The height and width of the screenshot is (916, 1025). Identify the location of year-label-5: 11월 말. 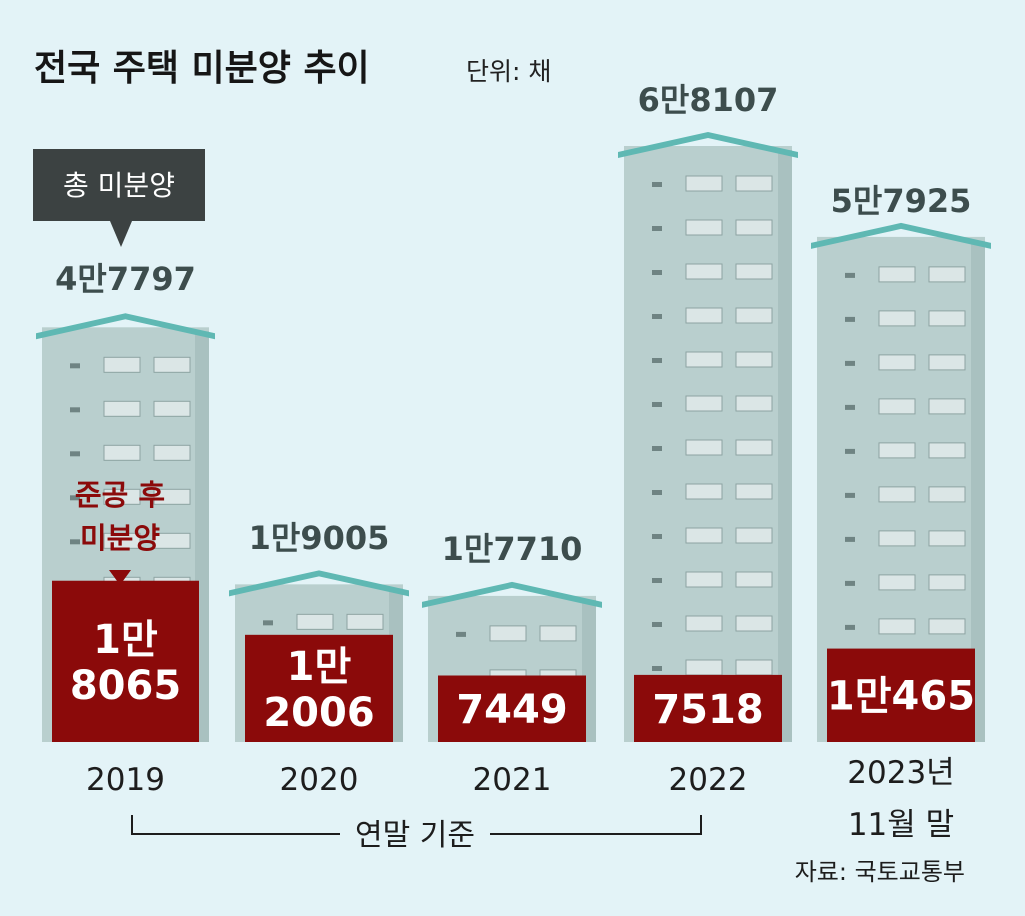
(901, 825).